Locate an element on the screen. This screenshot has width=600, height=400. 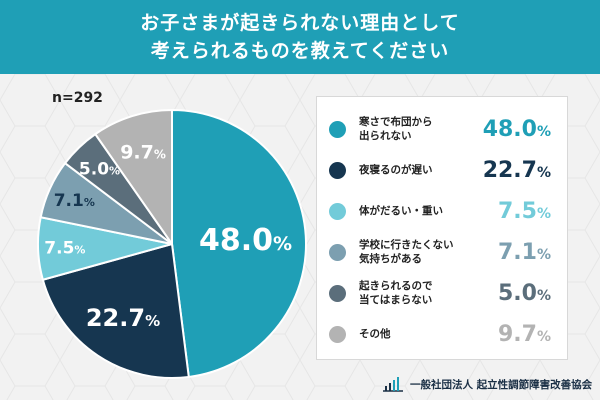
legend-value: 5.0% is located at coordinates (524, 293).